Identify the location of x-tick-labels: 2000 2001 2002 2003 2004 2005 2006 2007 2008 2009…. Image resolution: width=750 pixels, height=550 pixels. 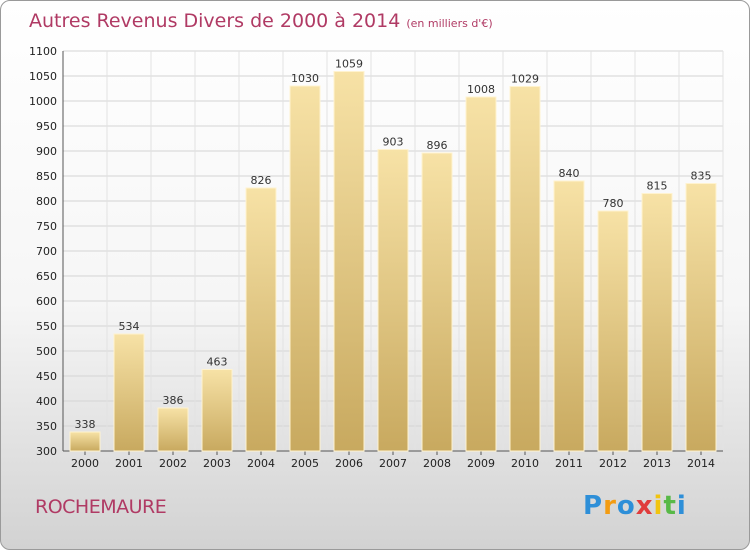
(393, 463).